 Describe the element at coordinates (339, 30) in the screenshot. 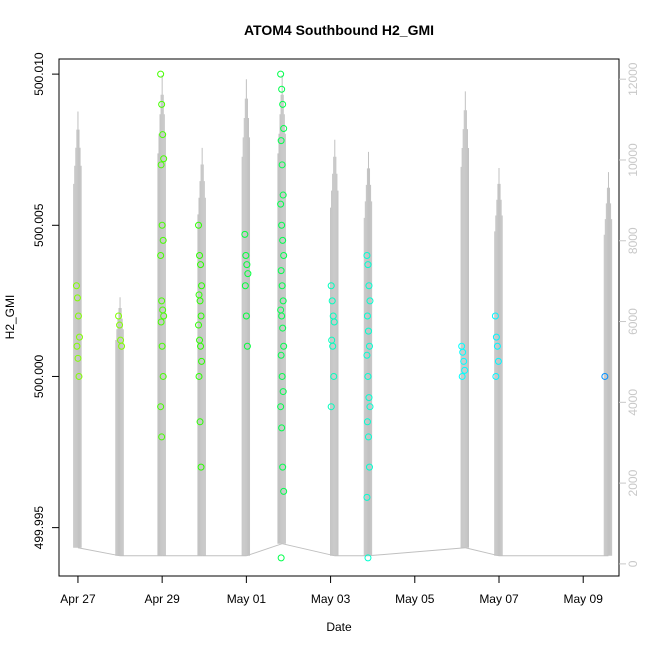

I see `chart-title: ATOM4 Southbound H2_GMI` at that location.